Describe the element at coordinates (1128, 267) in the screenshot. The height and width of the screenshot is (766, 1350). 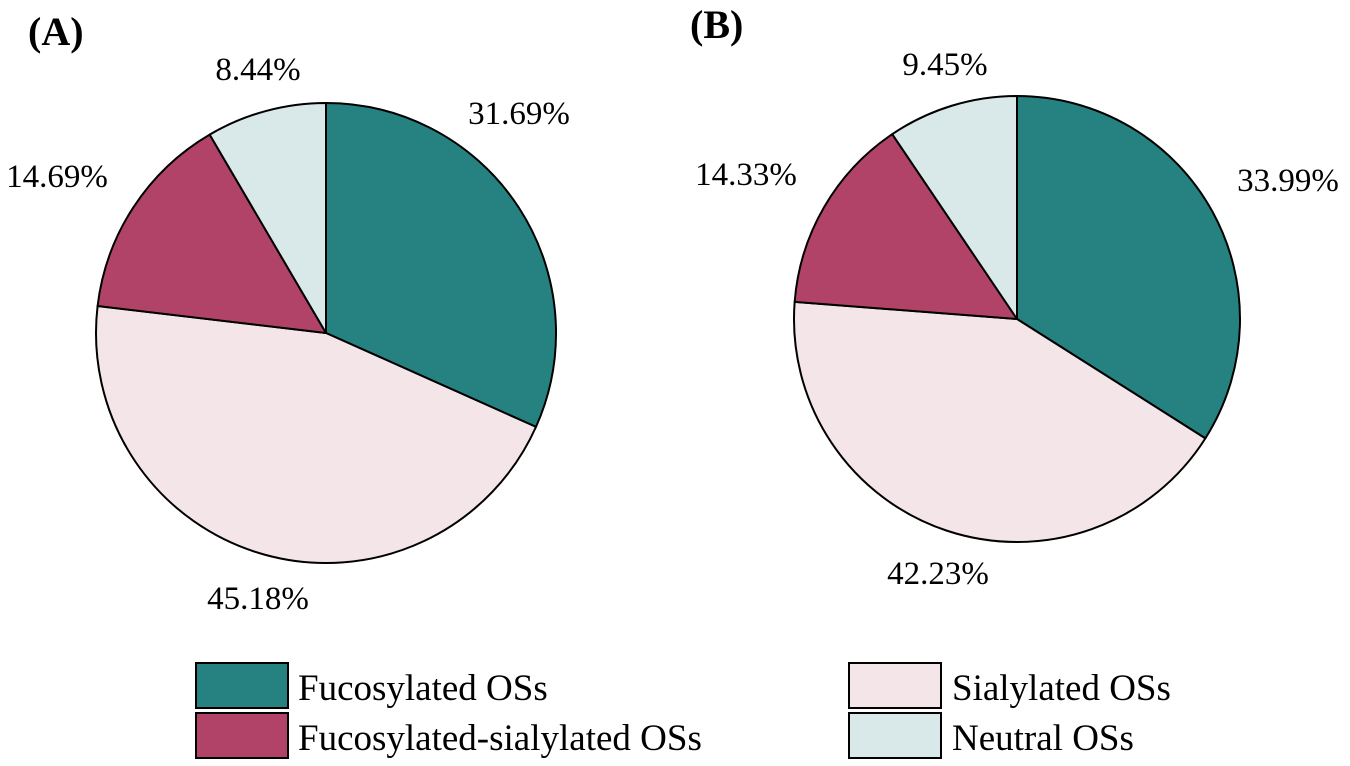
I see `pie-b-slice-fucosylated` at that location.